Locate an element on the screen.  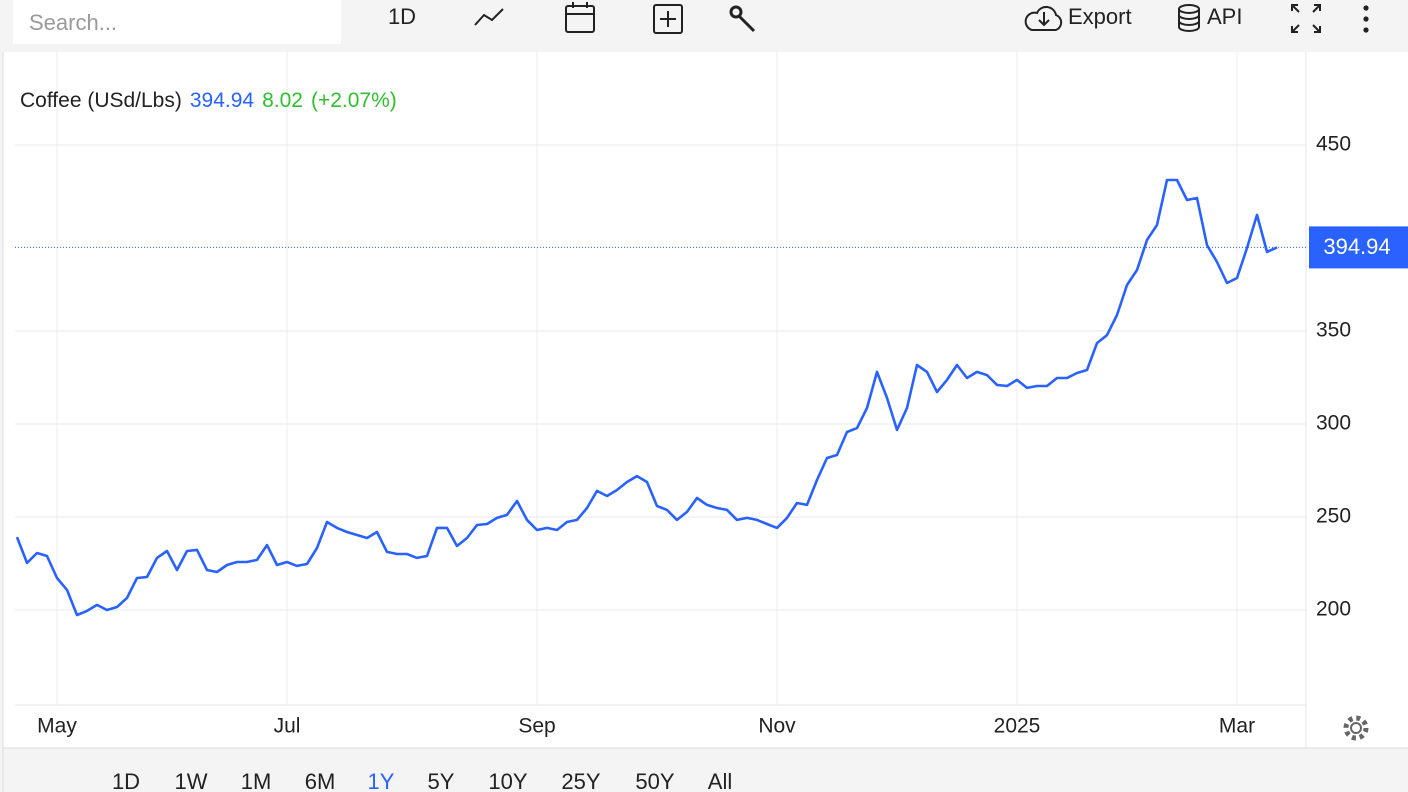
x-tick-label: Nov is located at coordinates (777, 726).